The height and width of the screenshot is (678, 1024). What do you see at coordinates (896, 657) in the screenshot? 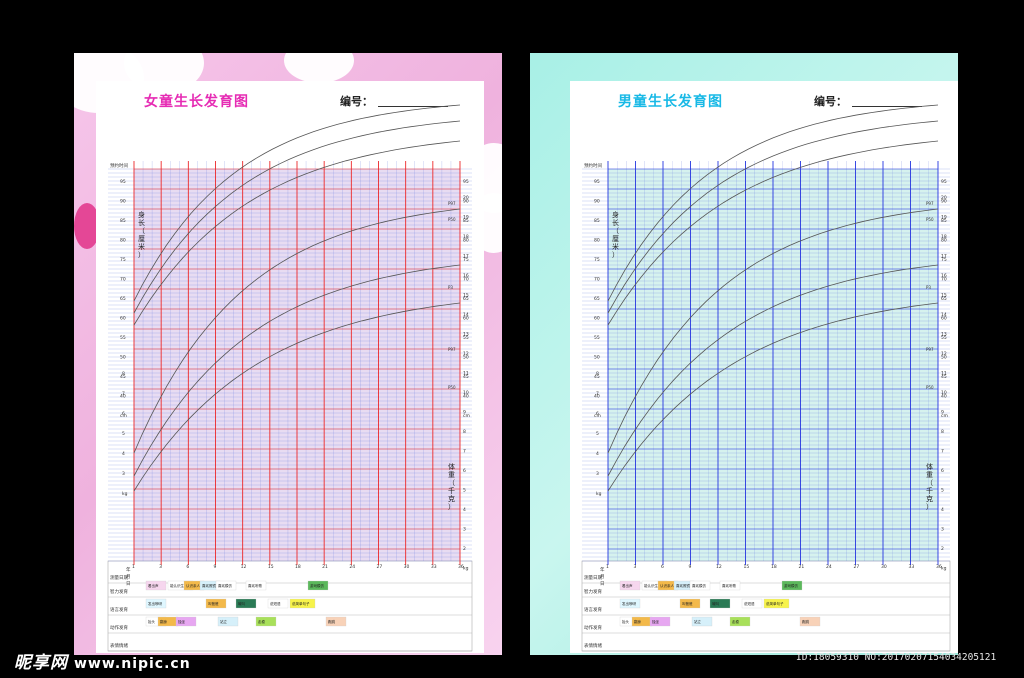
I see `image-id-text: ID:18059310 NO:20170207154034205121` at bounding box center [896, 657].